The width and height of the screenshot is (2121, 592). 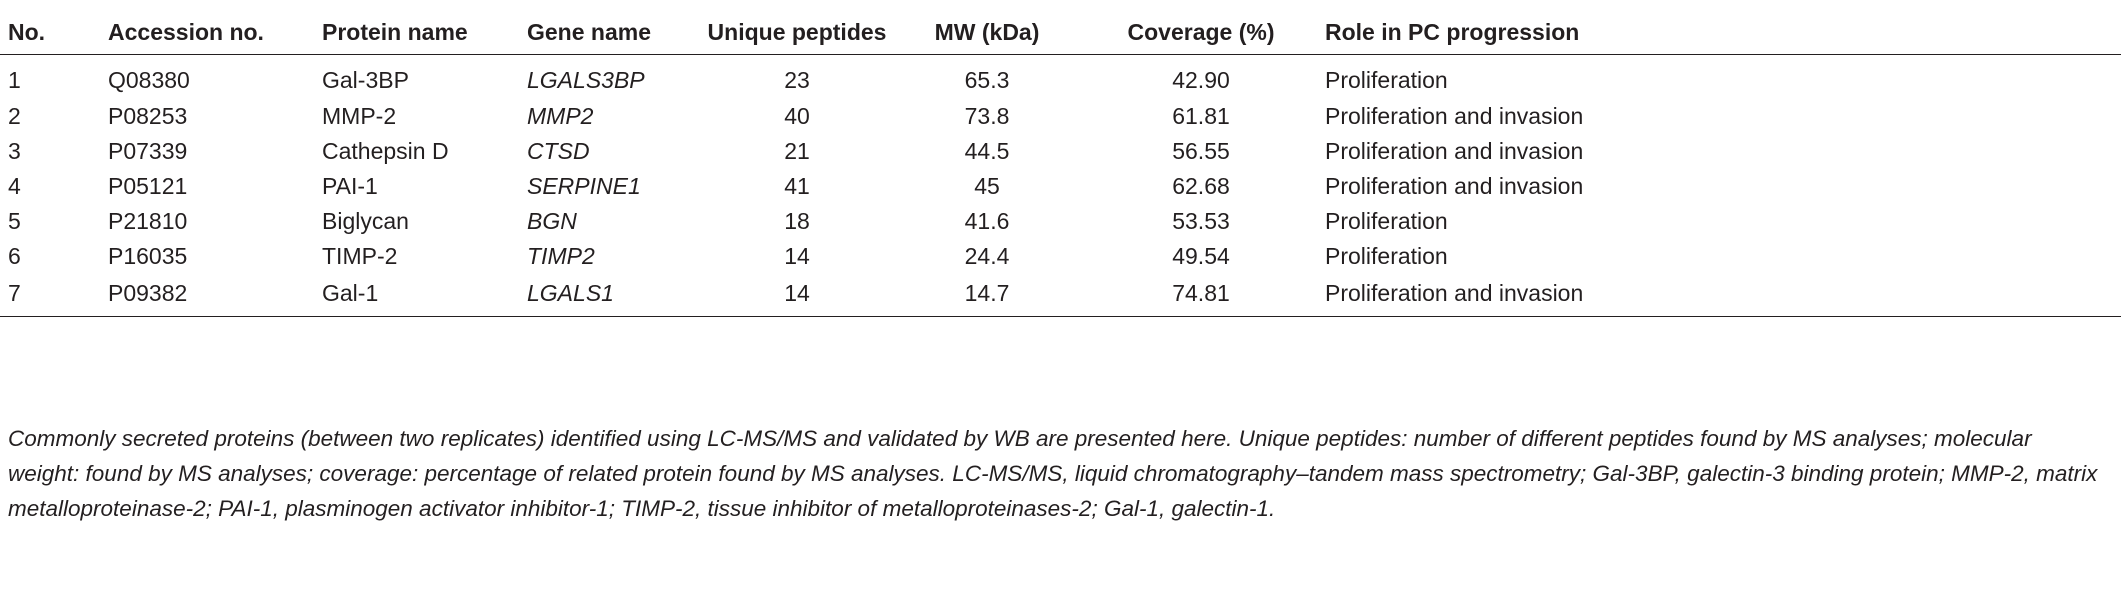 I want to click on cell-protein-name: Cathepsin D, so click(x=385, y=151).